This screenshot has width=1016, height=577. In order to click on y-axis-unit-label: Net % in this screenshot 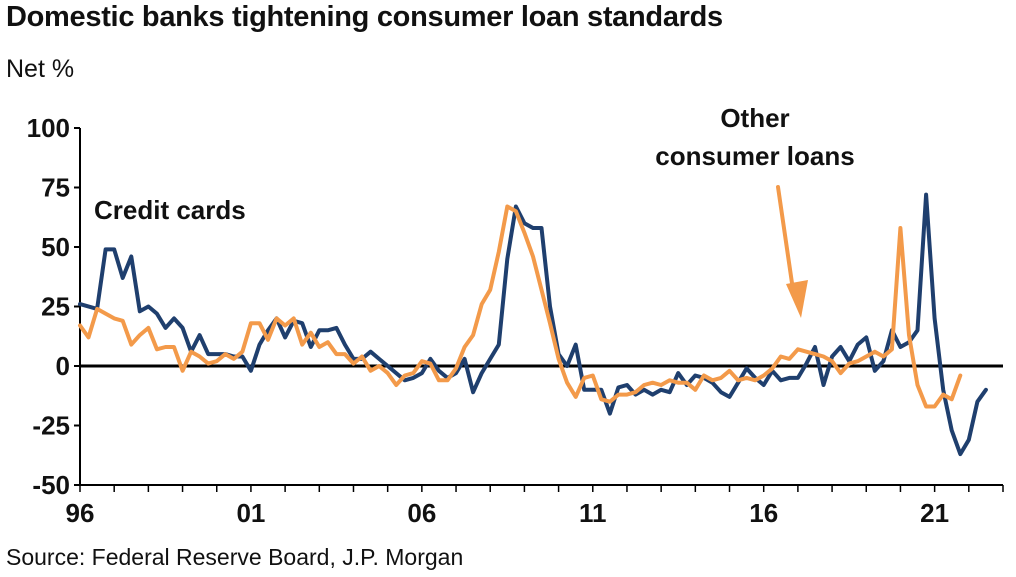, I will do `click(40, 69)`.